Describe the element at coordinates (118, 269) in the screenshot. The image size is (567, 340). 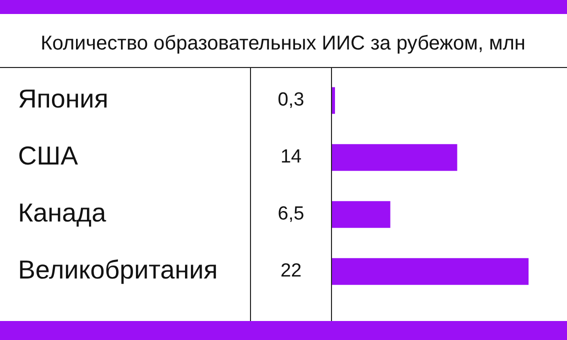
I see `y-tick-label: Великобритания` at that location.